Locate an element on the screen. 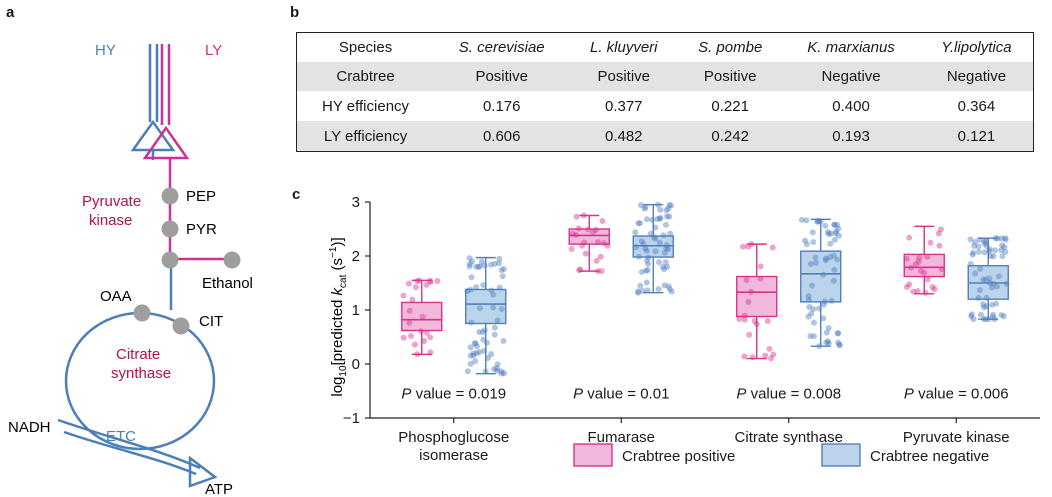 The width and height of the screenshot is (1052, 497). label-hy: HY is located at coordinates (105, 50).